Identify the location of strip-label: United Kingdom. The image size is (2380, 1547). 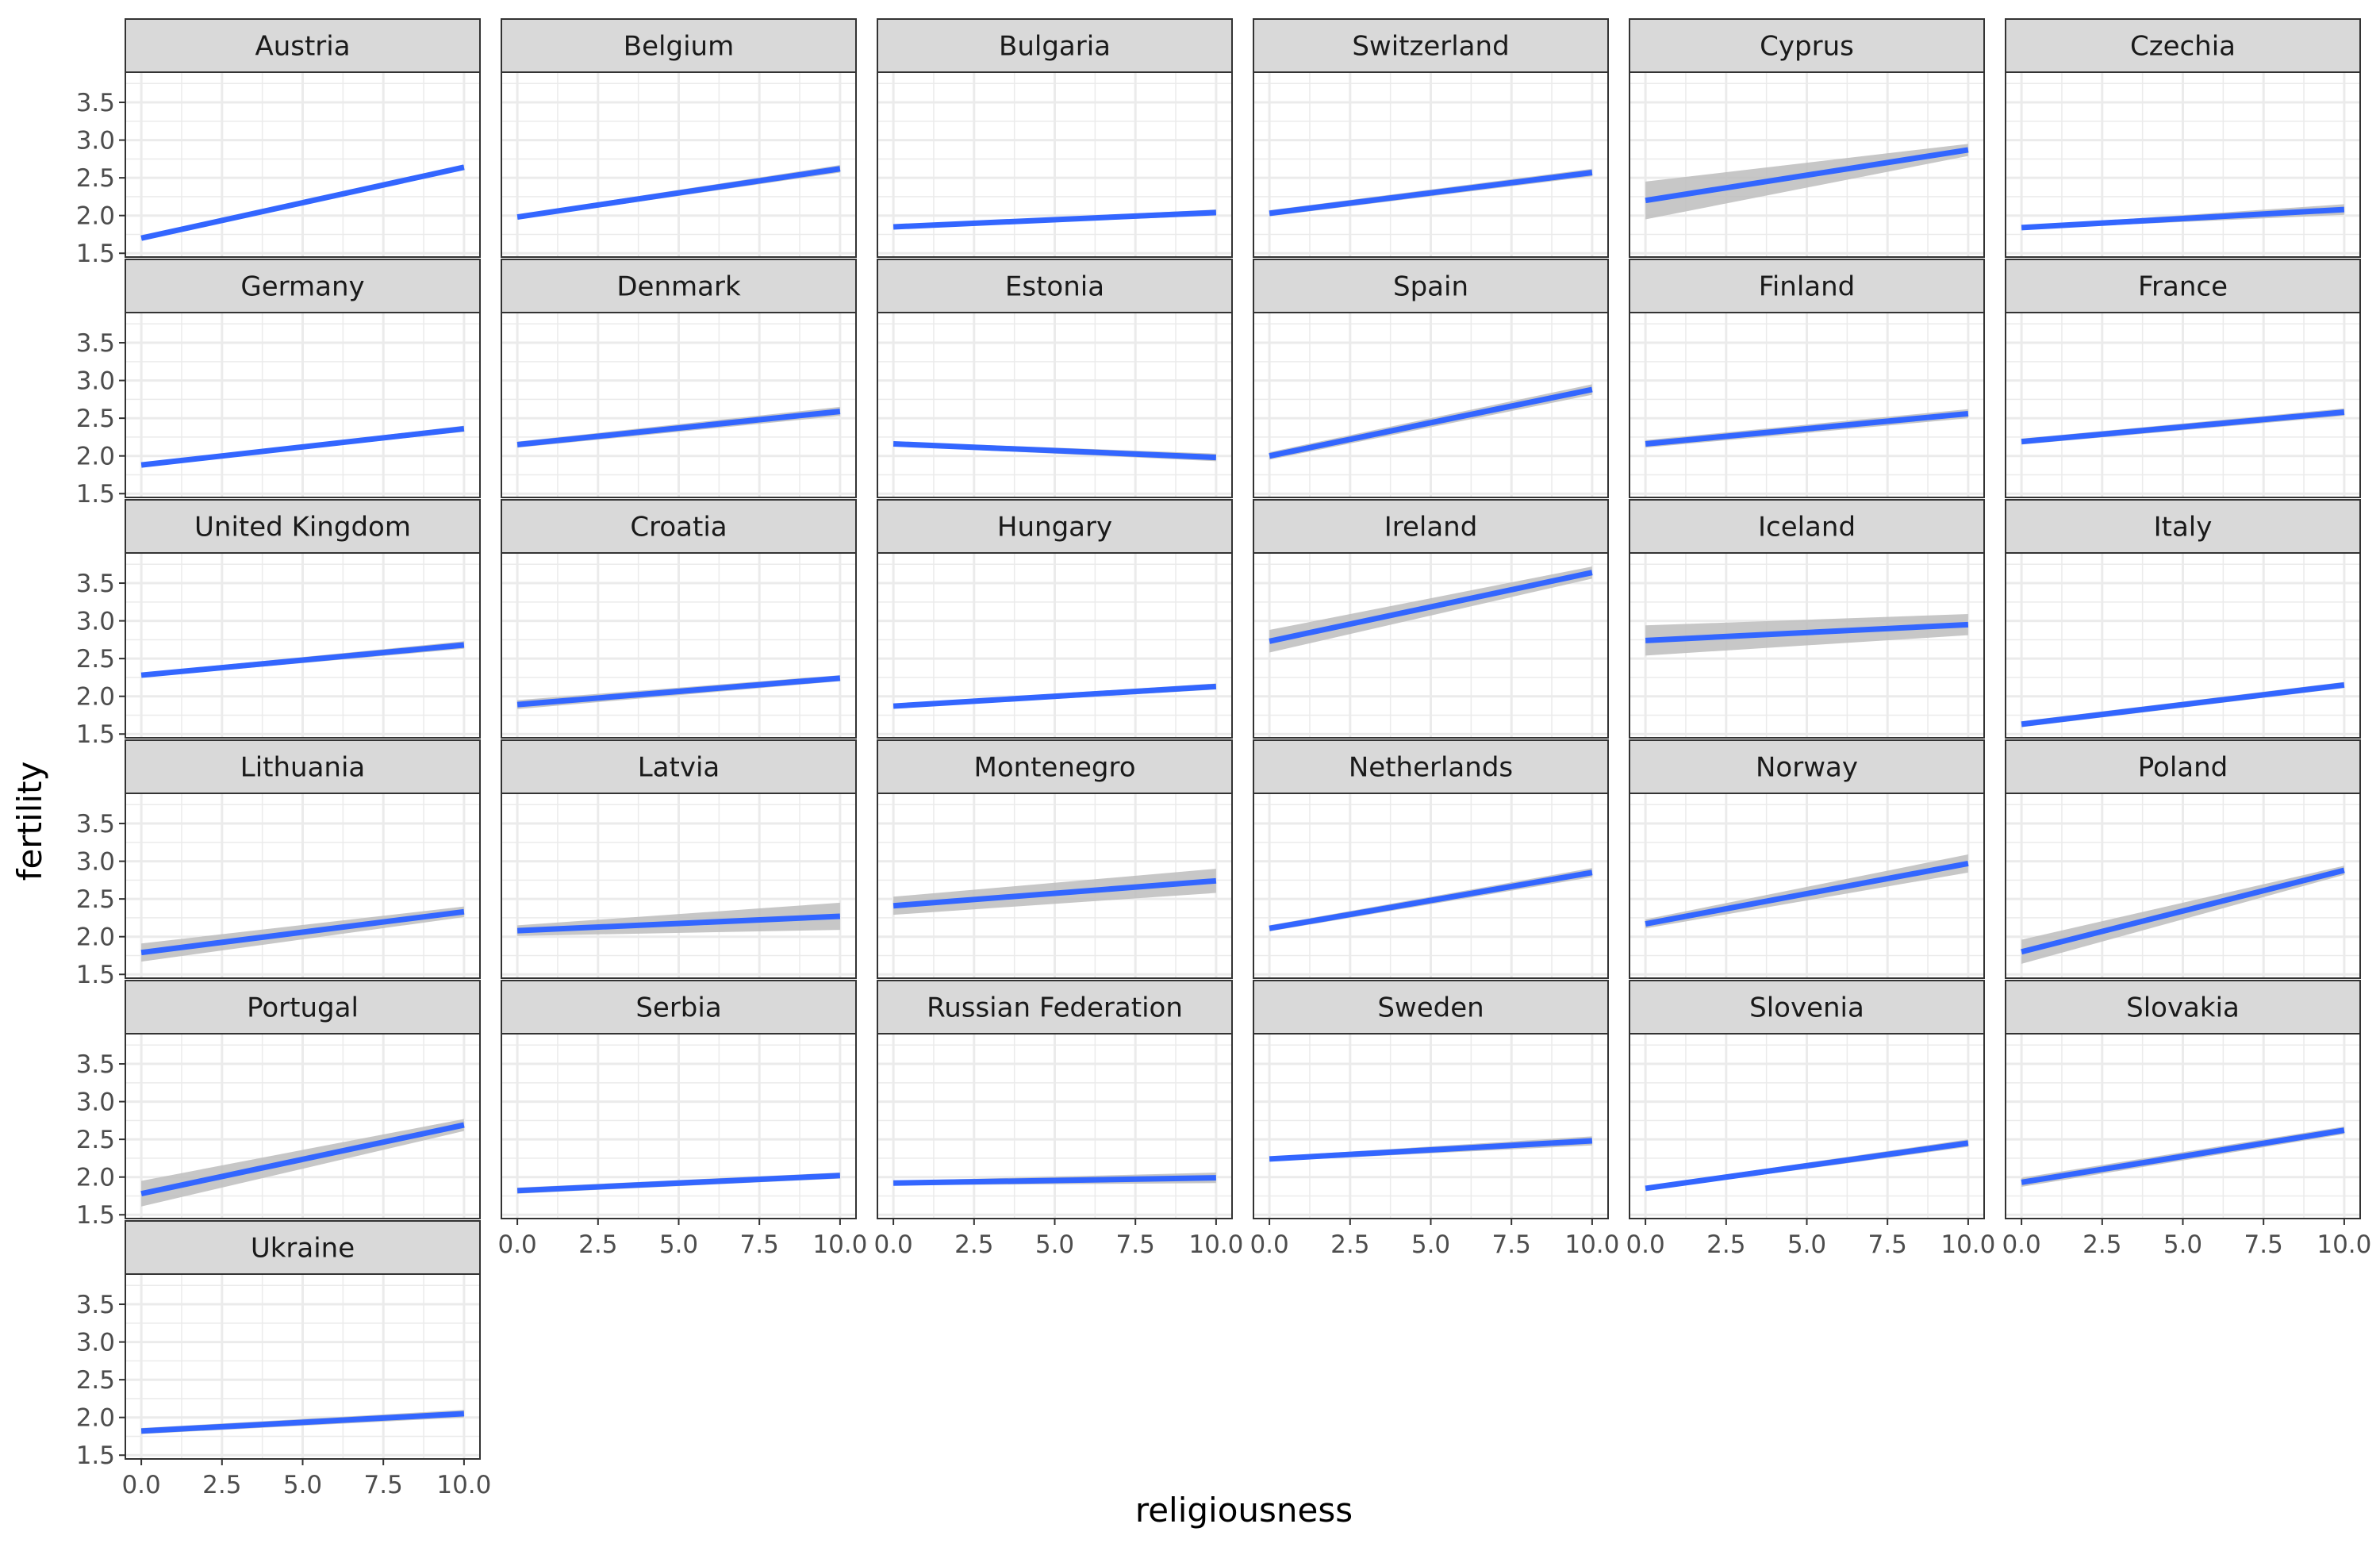
(302, 527).